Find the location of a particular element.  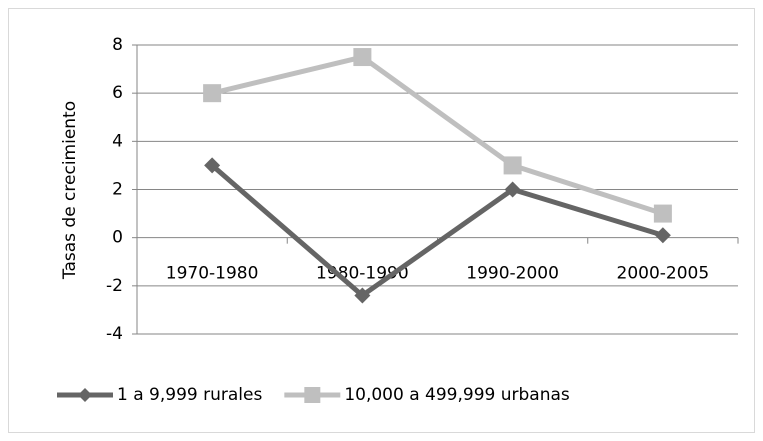

x-tick-label: 1970-1980 is located at coordinates (212, 274).